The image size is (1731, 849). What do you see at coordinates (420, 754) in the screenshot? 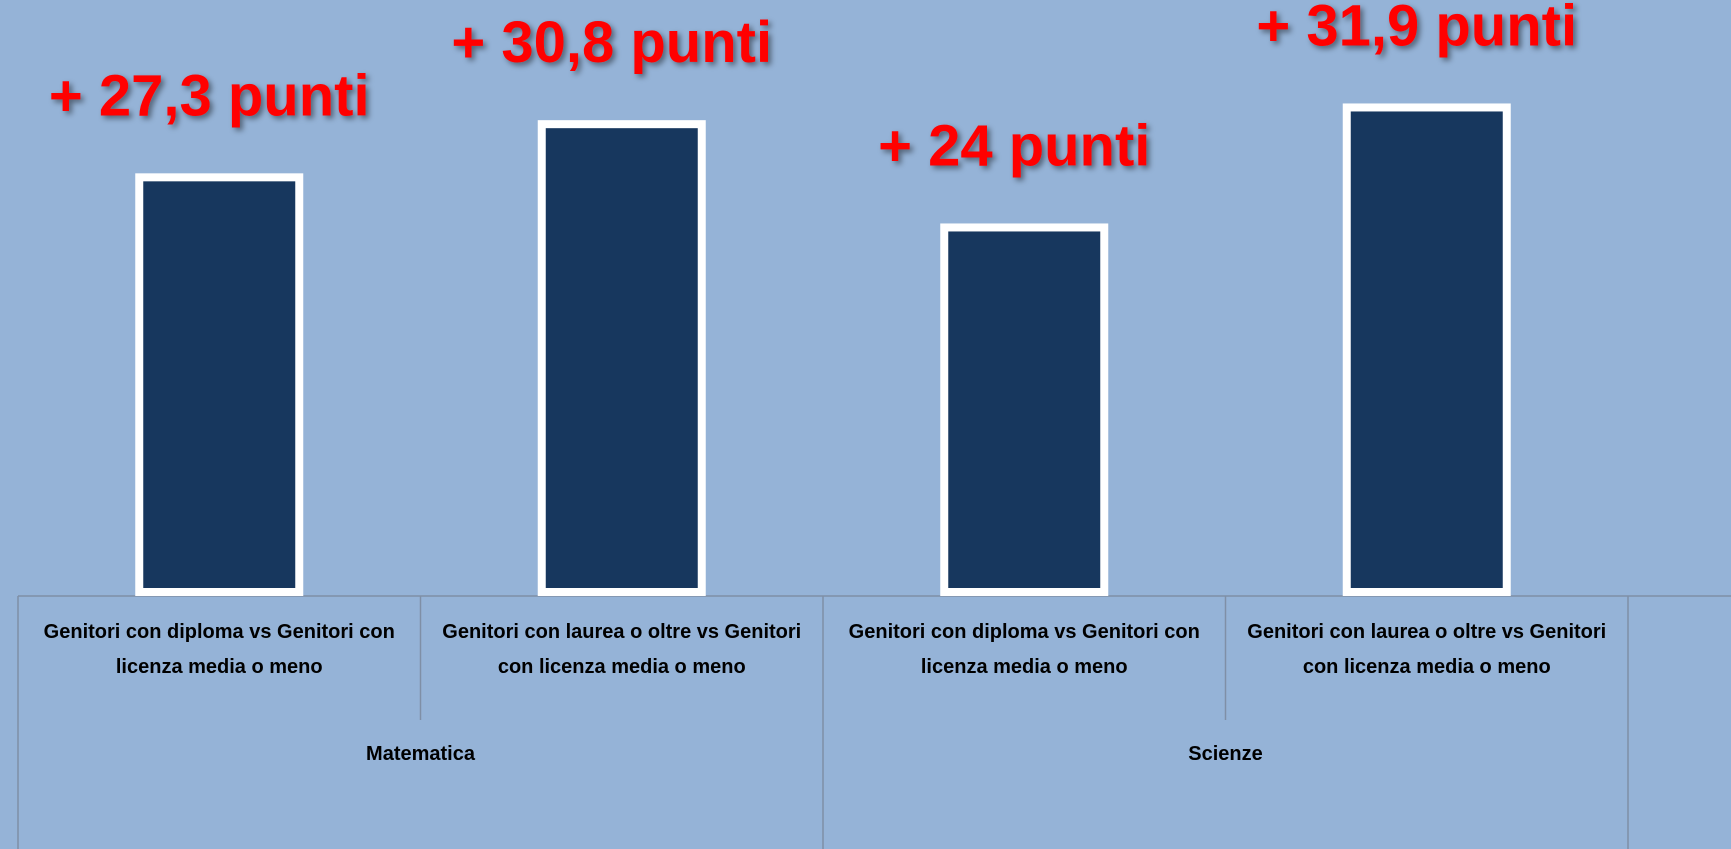
I see `group-label: Matematica` at bounding box center [420, 754].